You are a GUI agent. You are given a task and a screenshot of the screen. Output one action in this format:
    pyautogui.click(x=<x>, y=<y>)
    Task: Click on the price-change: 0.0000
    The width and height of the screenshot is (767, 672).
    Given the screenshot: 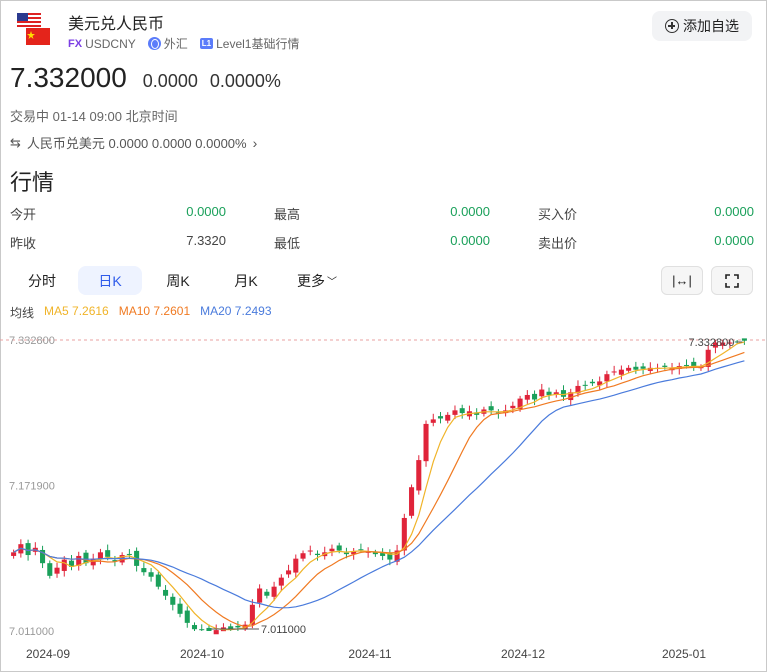 What is the action you would take?
    pyautogui.click(x=170, y=81)
    